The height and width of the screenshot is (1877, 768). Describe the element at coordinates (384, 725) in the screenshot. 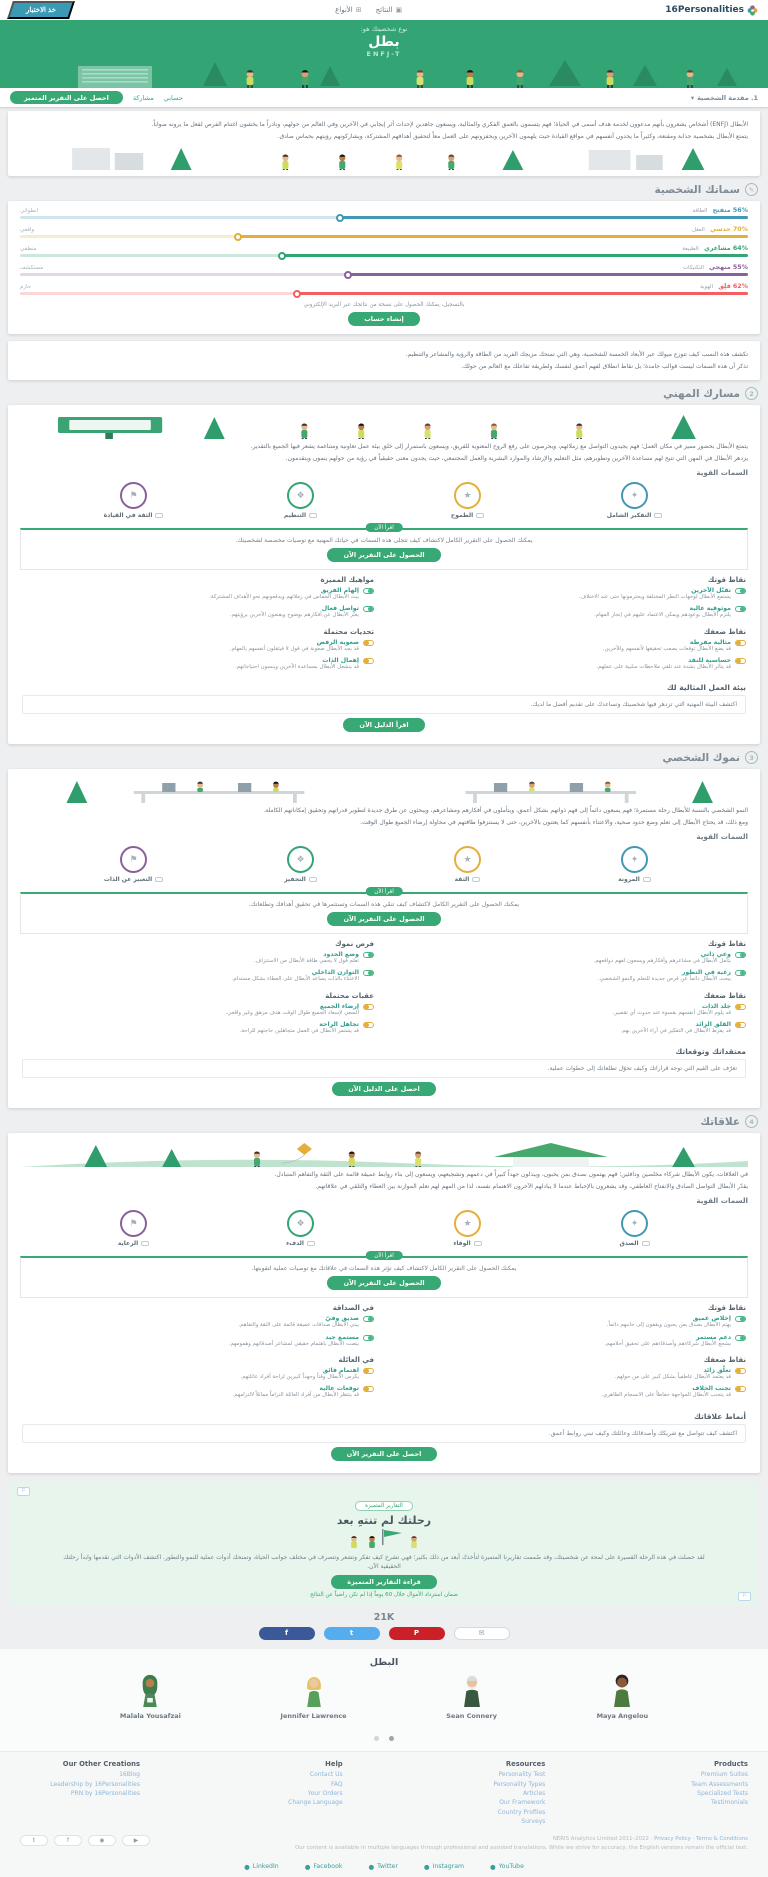

I see `read-guide-button: اقرأ الدليل الآن` at that location.